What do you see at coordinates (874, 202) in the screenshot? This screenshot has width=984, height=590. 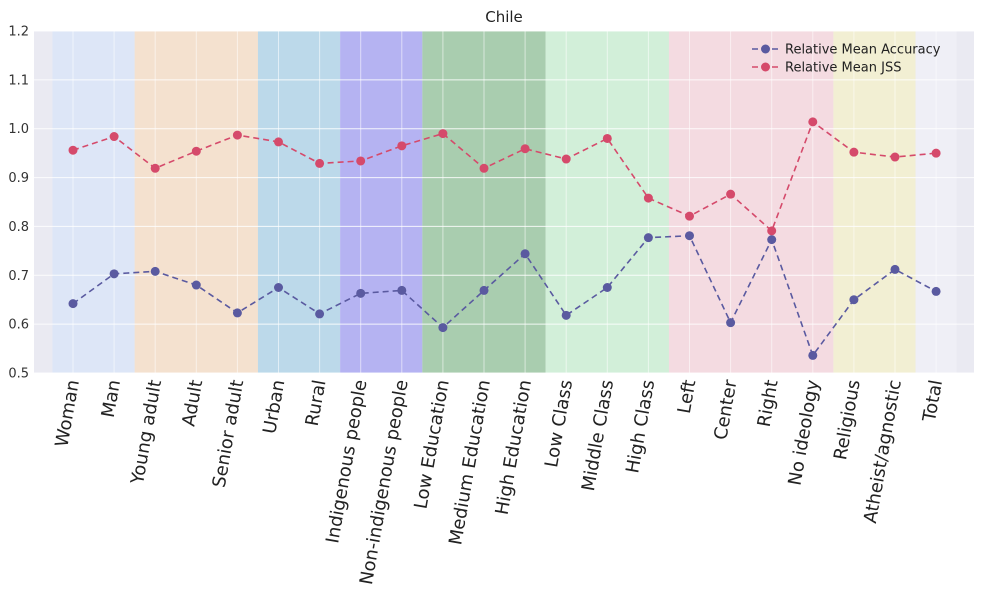 I see `band-religion` at bounding box center [874, 202].